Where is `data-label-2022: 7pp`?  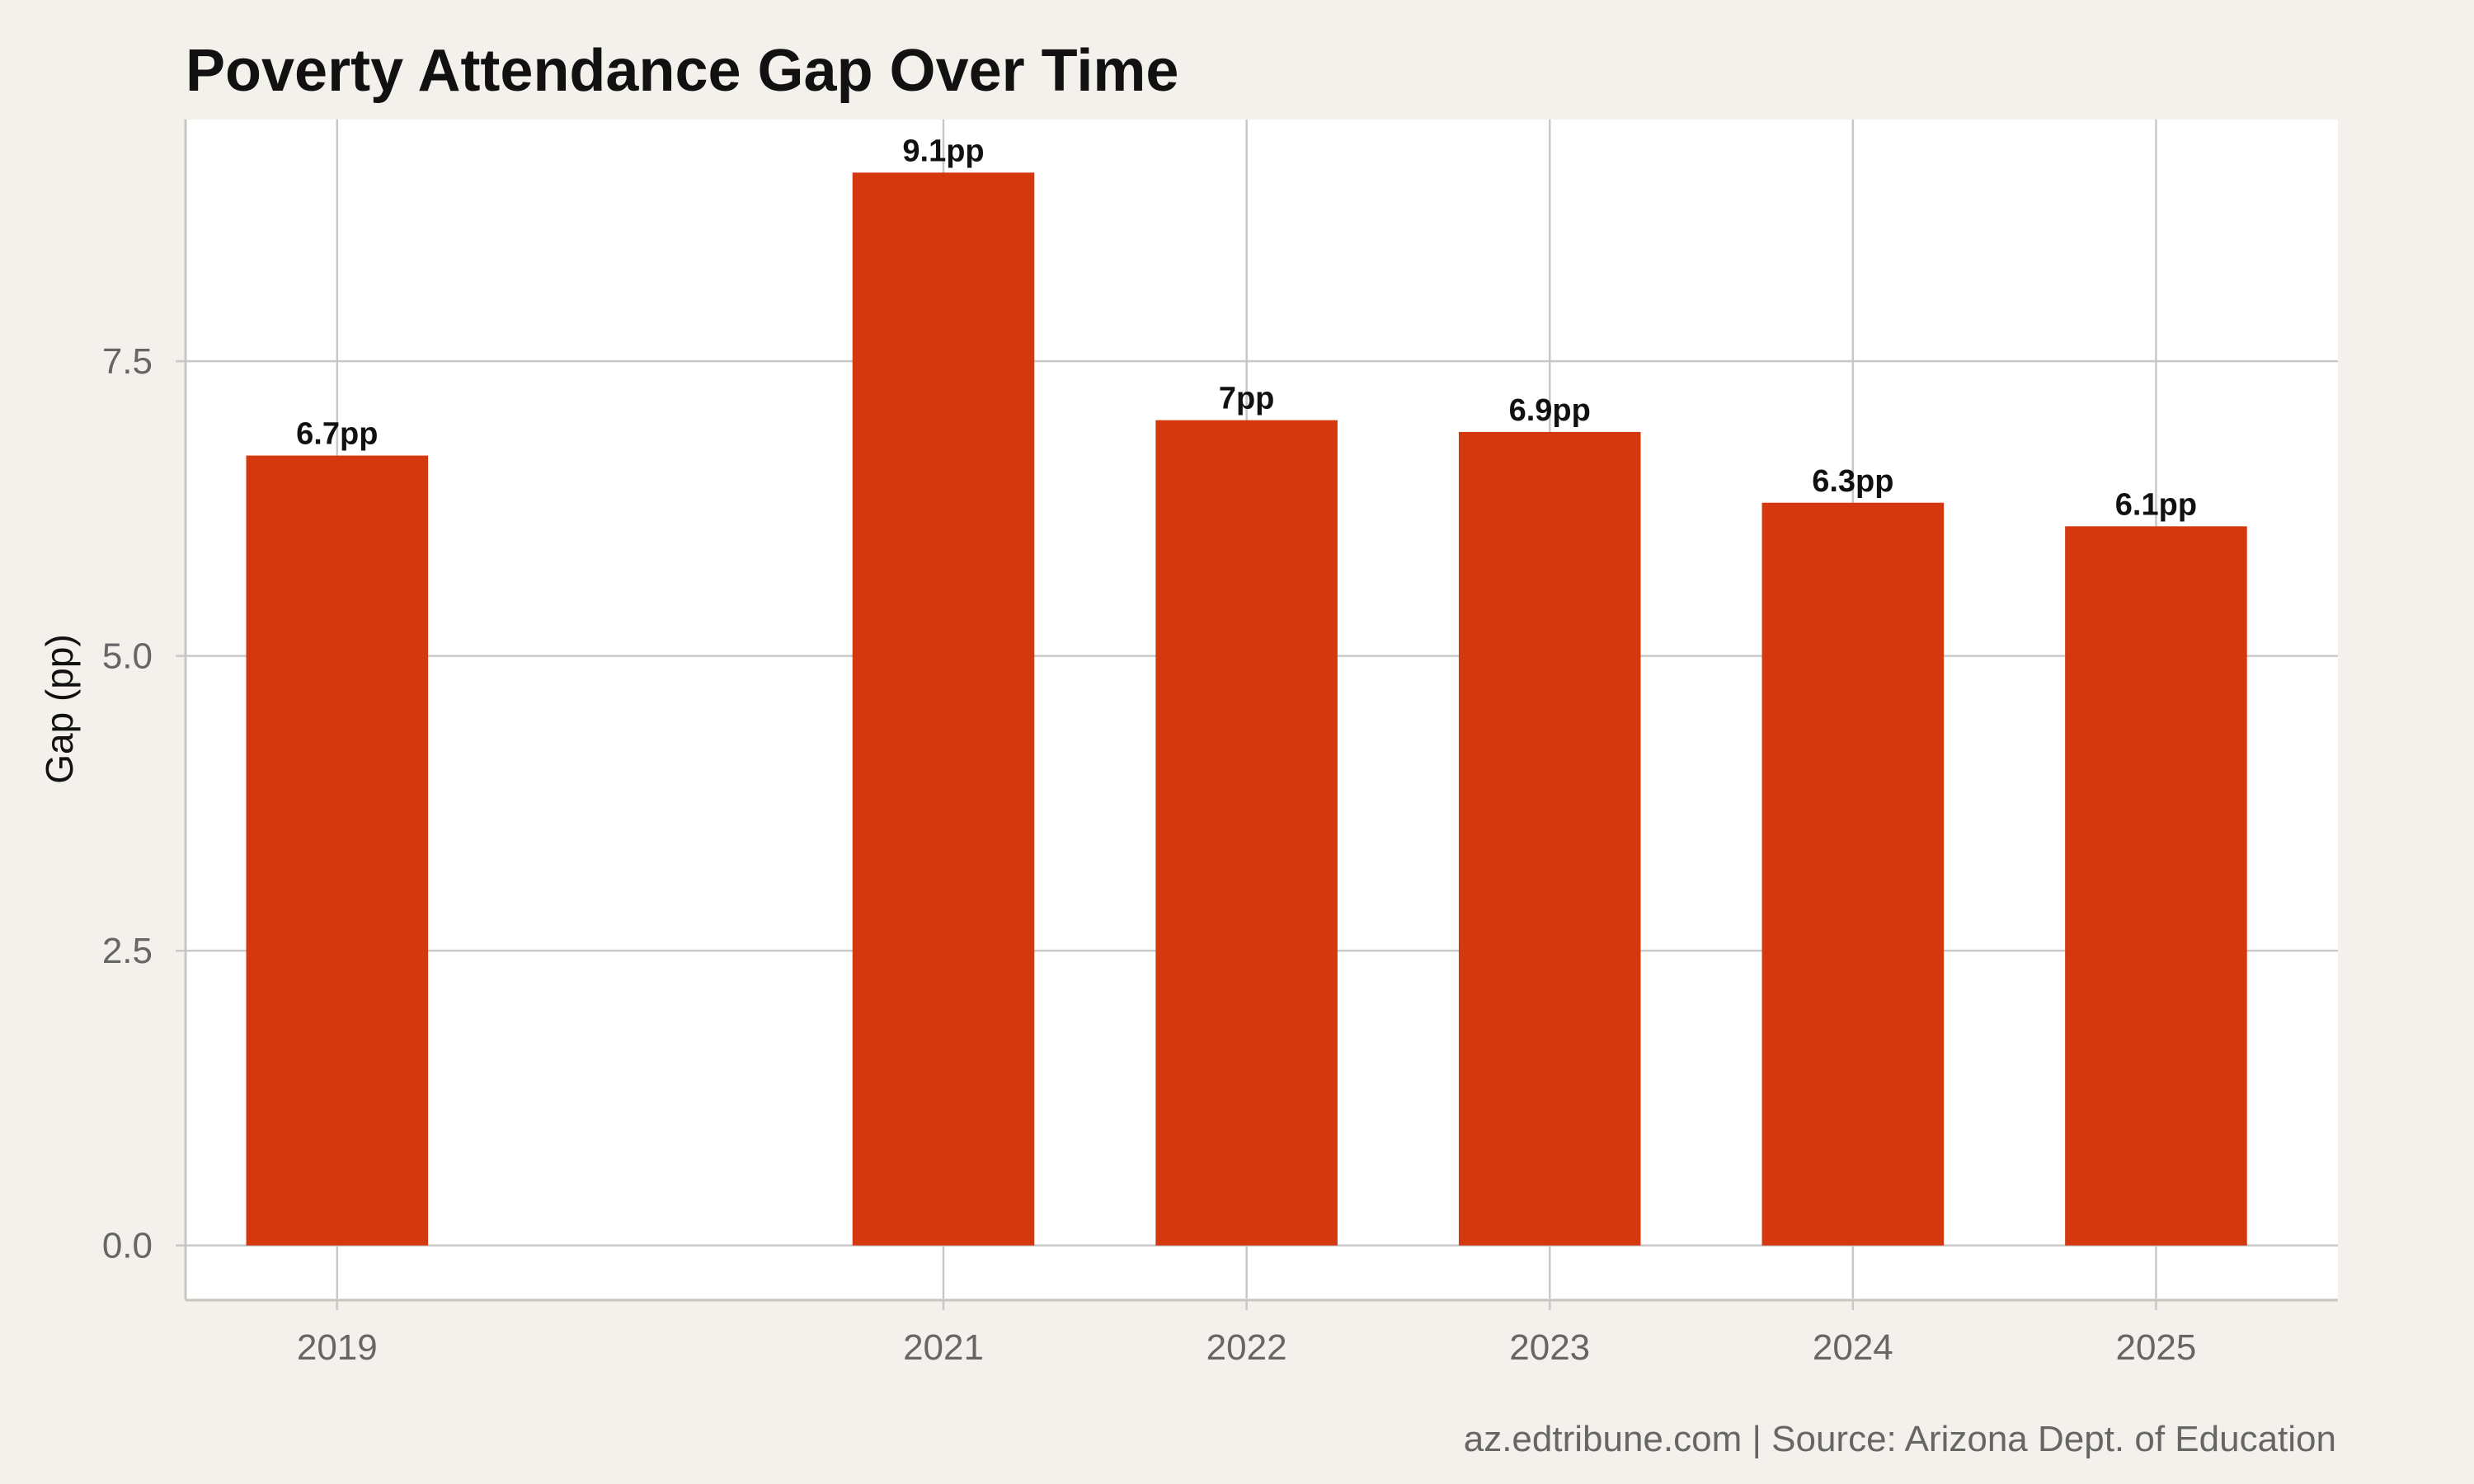 data-label-2022: 7pp is located at coordinates (1247, 399).